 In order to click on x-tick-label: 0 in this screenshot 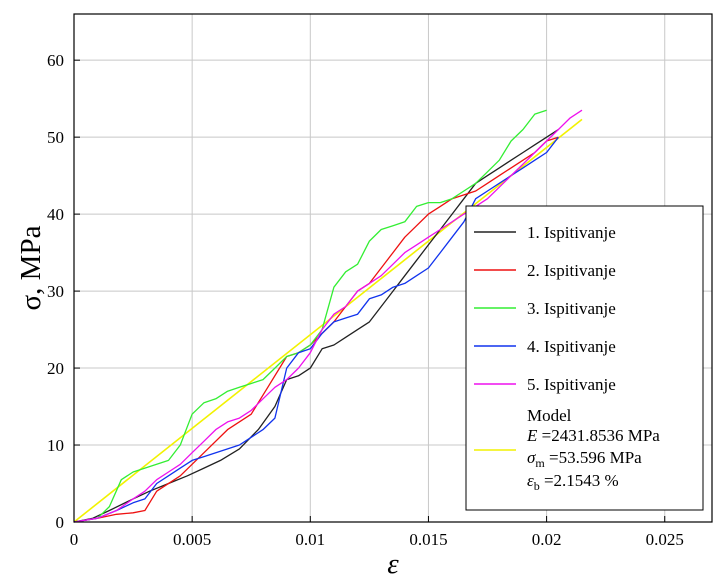, I will do `click(74, 539)`.